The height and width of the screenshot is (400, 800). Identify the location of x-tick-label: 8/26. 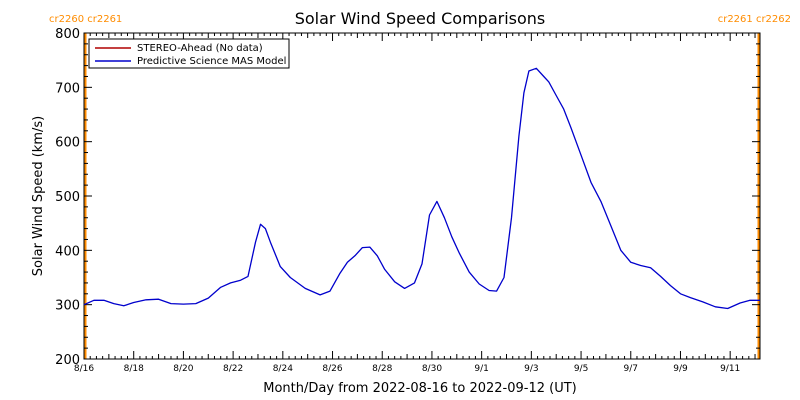
(332, 369).